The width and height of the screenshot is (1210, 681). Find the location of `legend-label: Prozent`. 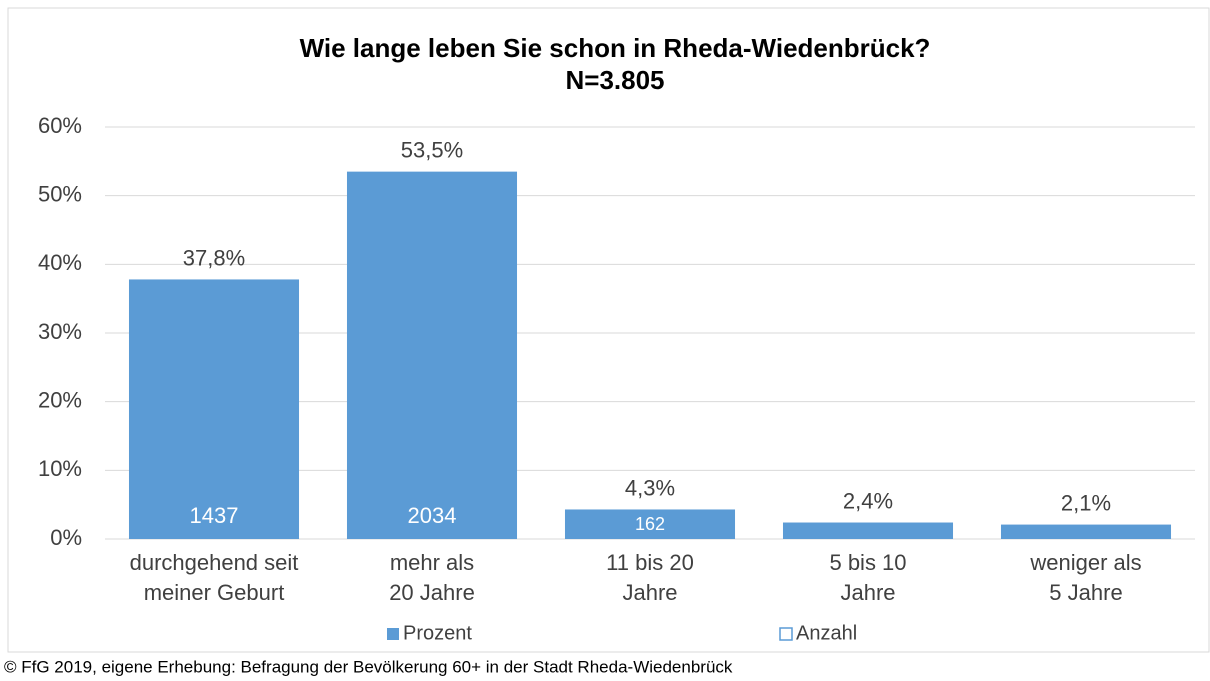

legend-label: Prozent is located at coordinates (437, 633).